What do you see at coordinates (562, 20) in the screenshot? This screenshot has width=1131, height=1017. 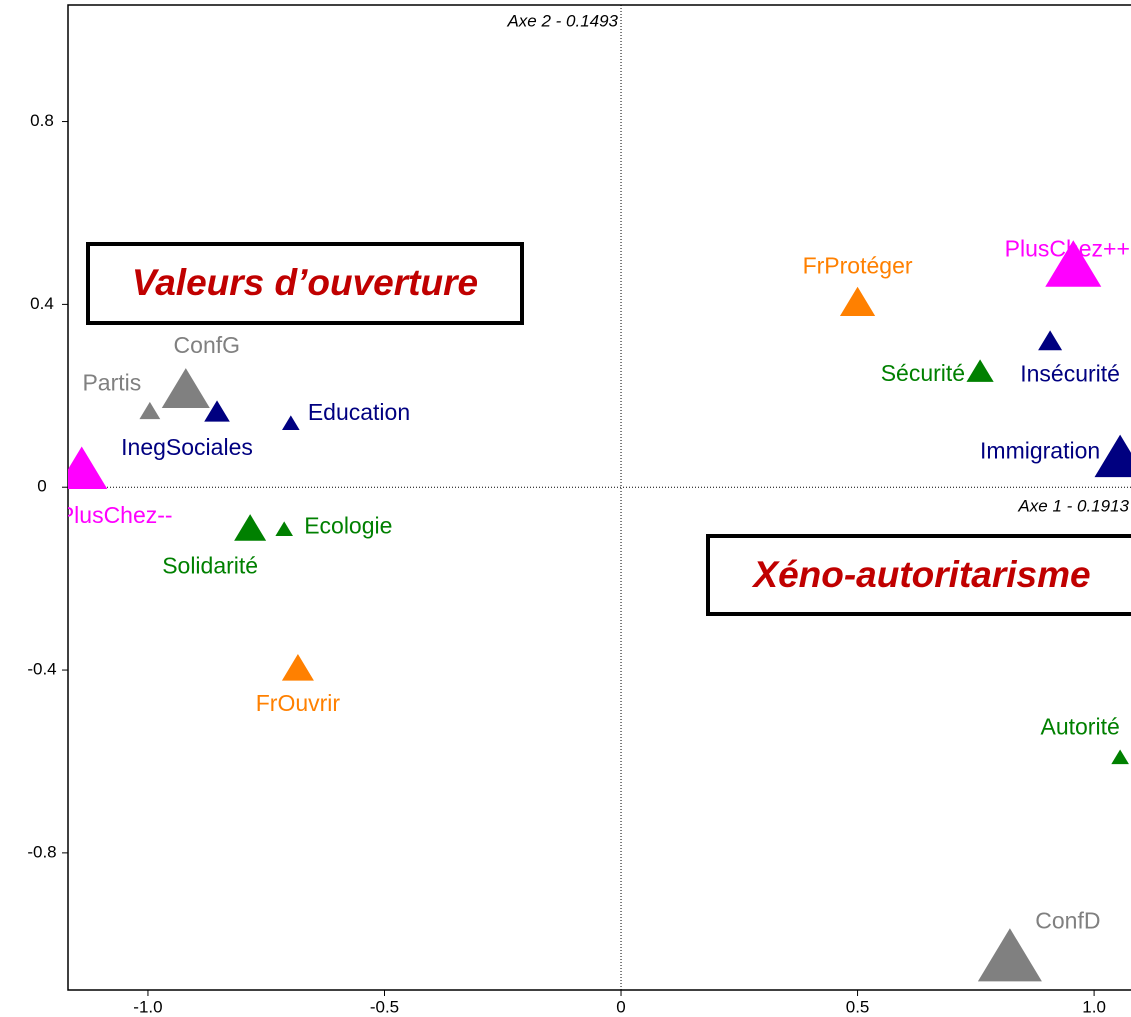 I see `axis-title: Axe 2 - 0.1493` at bounding box center [562, 20].